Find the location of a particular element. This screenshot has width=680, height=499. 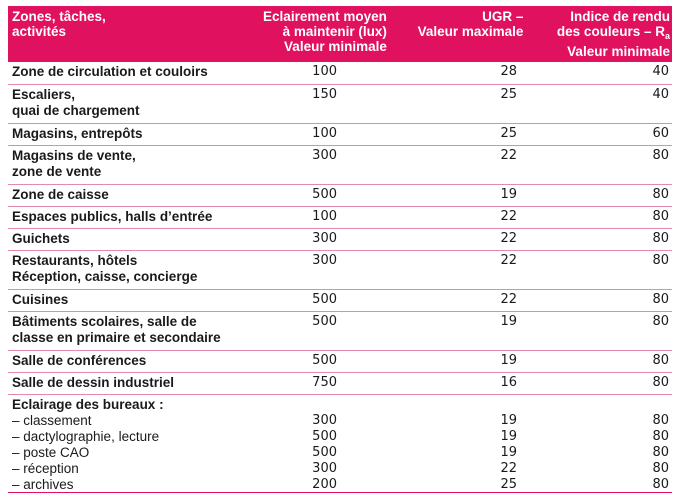

row-ugr-value: 16 is located at coordinates (508, 382).